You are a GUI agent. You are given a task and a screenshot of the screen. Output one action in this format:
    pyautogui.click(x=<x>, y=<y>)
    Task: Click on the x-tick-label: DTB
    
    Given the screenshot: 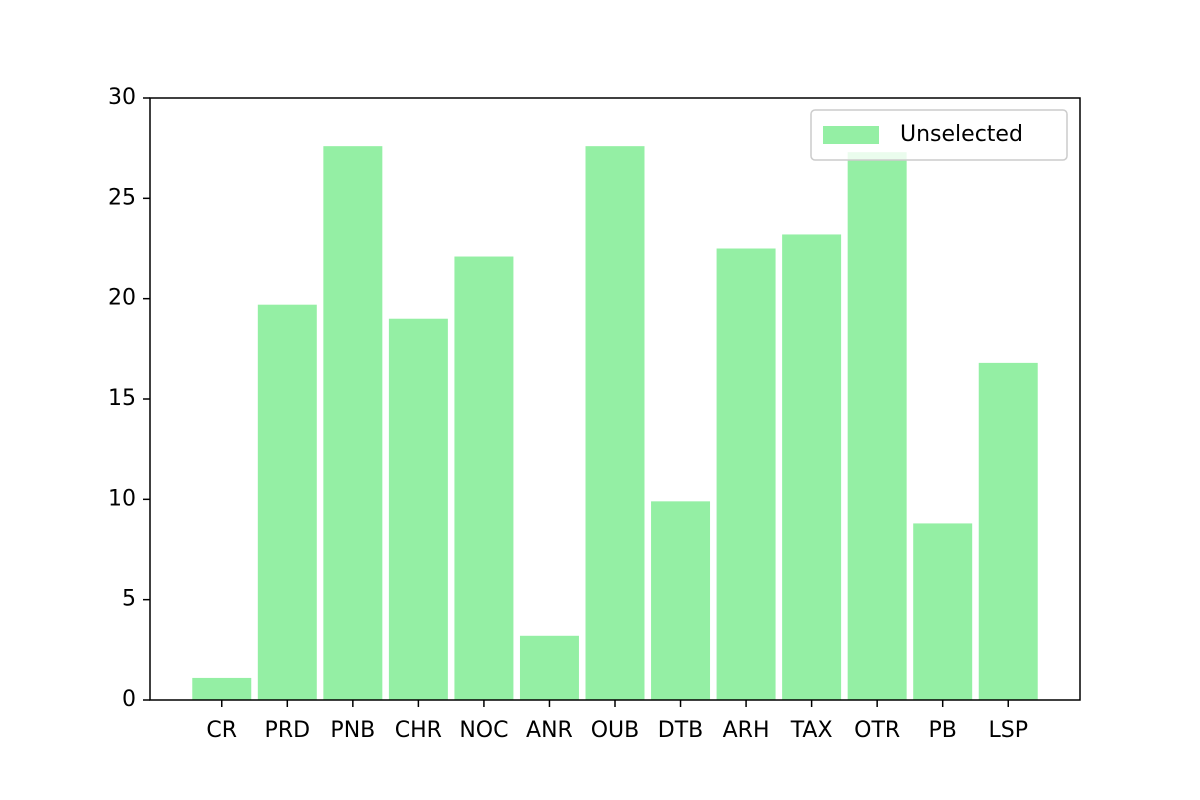 What is the action you would take?
    pyautogui.click(x=680, y=730)
    